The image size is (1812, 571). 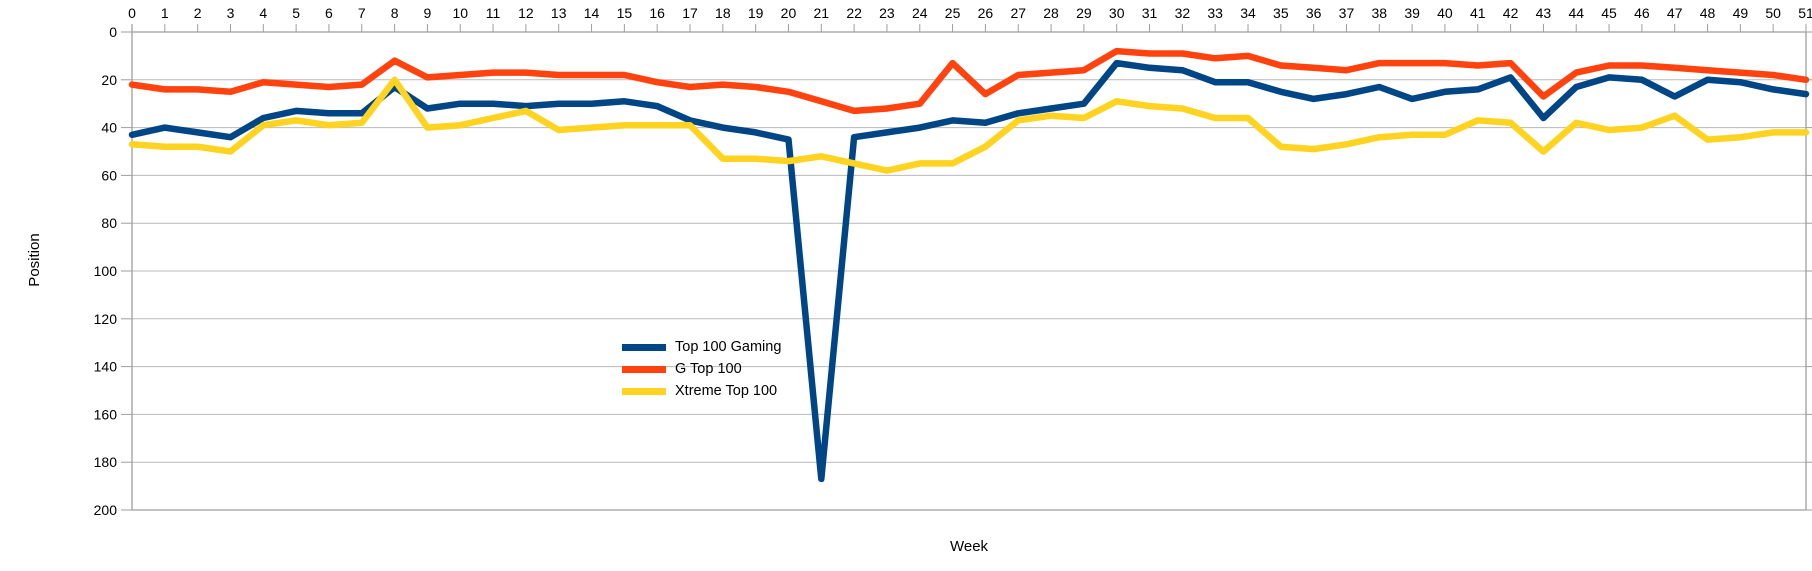 What do you see at coordinates (1018, 13) in the screenshot?
I see `svg-text: 27` at bounding box center [1018, 13].